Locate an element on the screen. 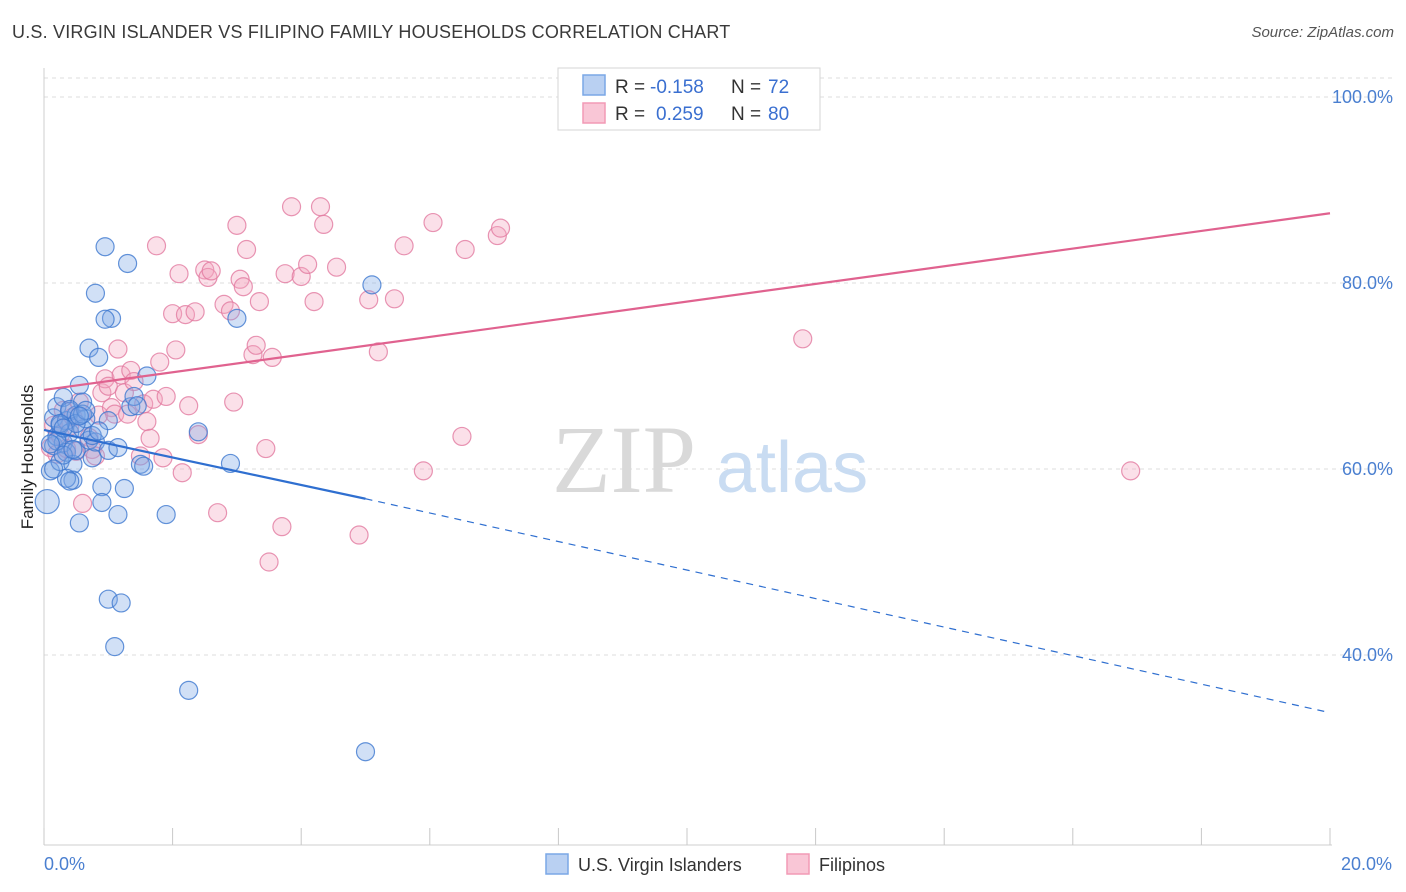 Image resolution: width=1406 pixels, height=892 pixels. watermark: ZIP atlas is located at coordinates (710, 459).